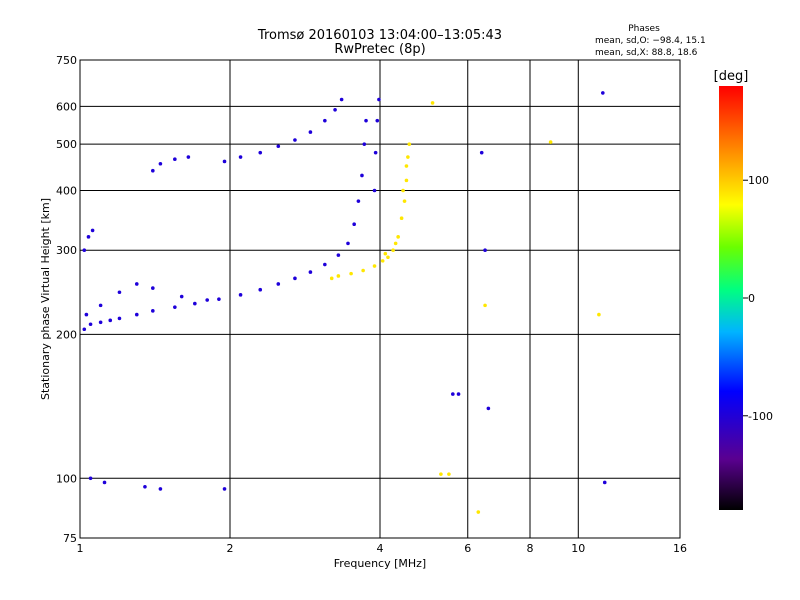 The height and width of the screenshot is (600, 800). What do you see at coordinates (66, 106) in the screenshot?
I see `y-tick-label: 600` at bounding box center [66, 106].